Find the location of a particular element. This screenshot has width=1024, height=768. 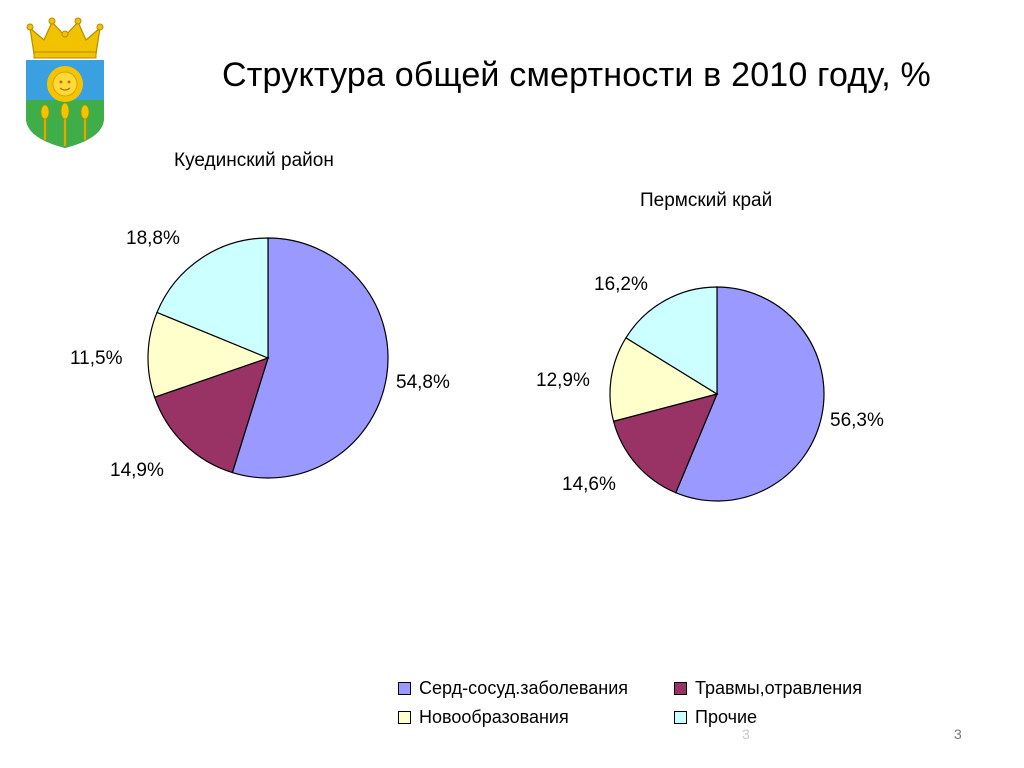

chart-2-label-other: 16,2% is located at coordinates (621, 284).